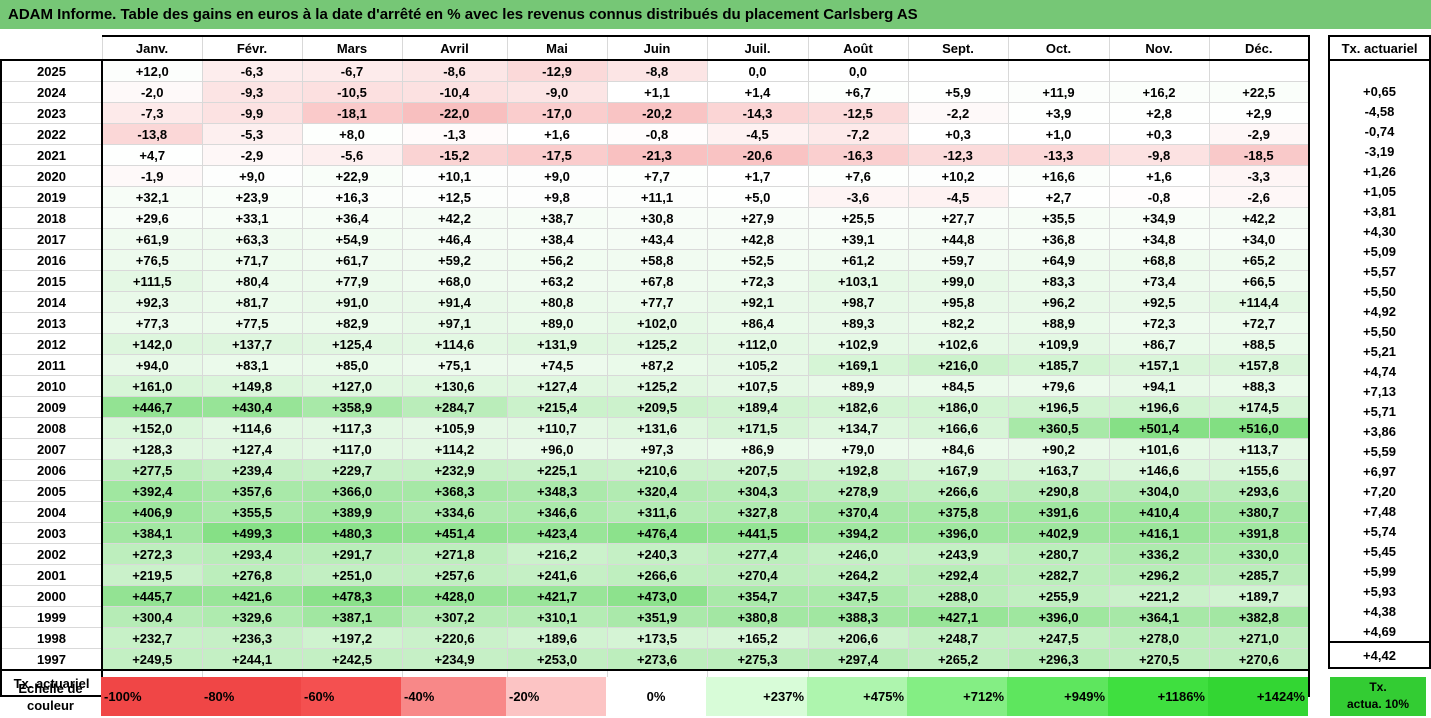 This screenshot has height=718, width=1431. Describe the element at coordinates (1379, 211) in the screenshot. I see `rate-cell: +3,81` at that location.